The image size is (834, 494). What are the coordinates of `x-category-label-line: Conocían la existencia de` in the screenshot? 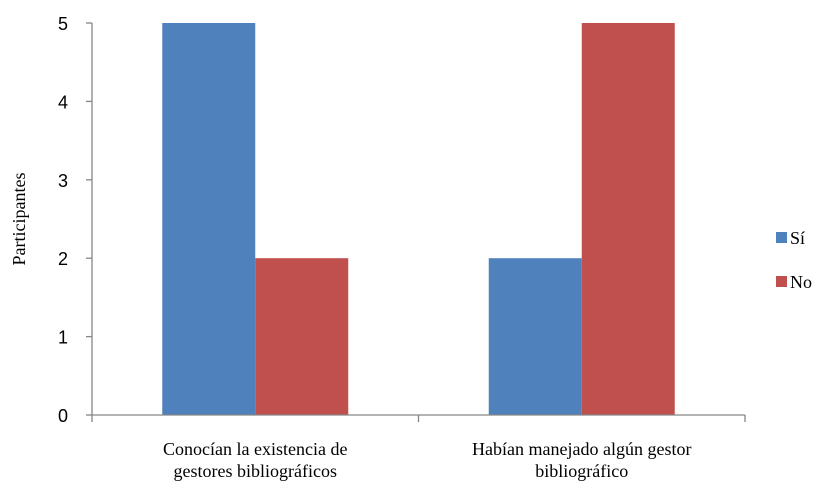 It's located at (255, 449).